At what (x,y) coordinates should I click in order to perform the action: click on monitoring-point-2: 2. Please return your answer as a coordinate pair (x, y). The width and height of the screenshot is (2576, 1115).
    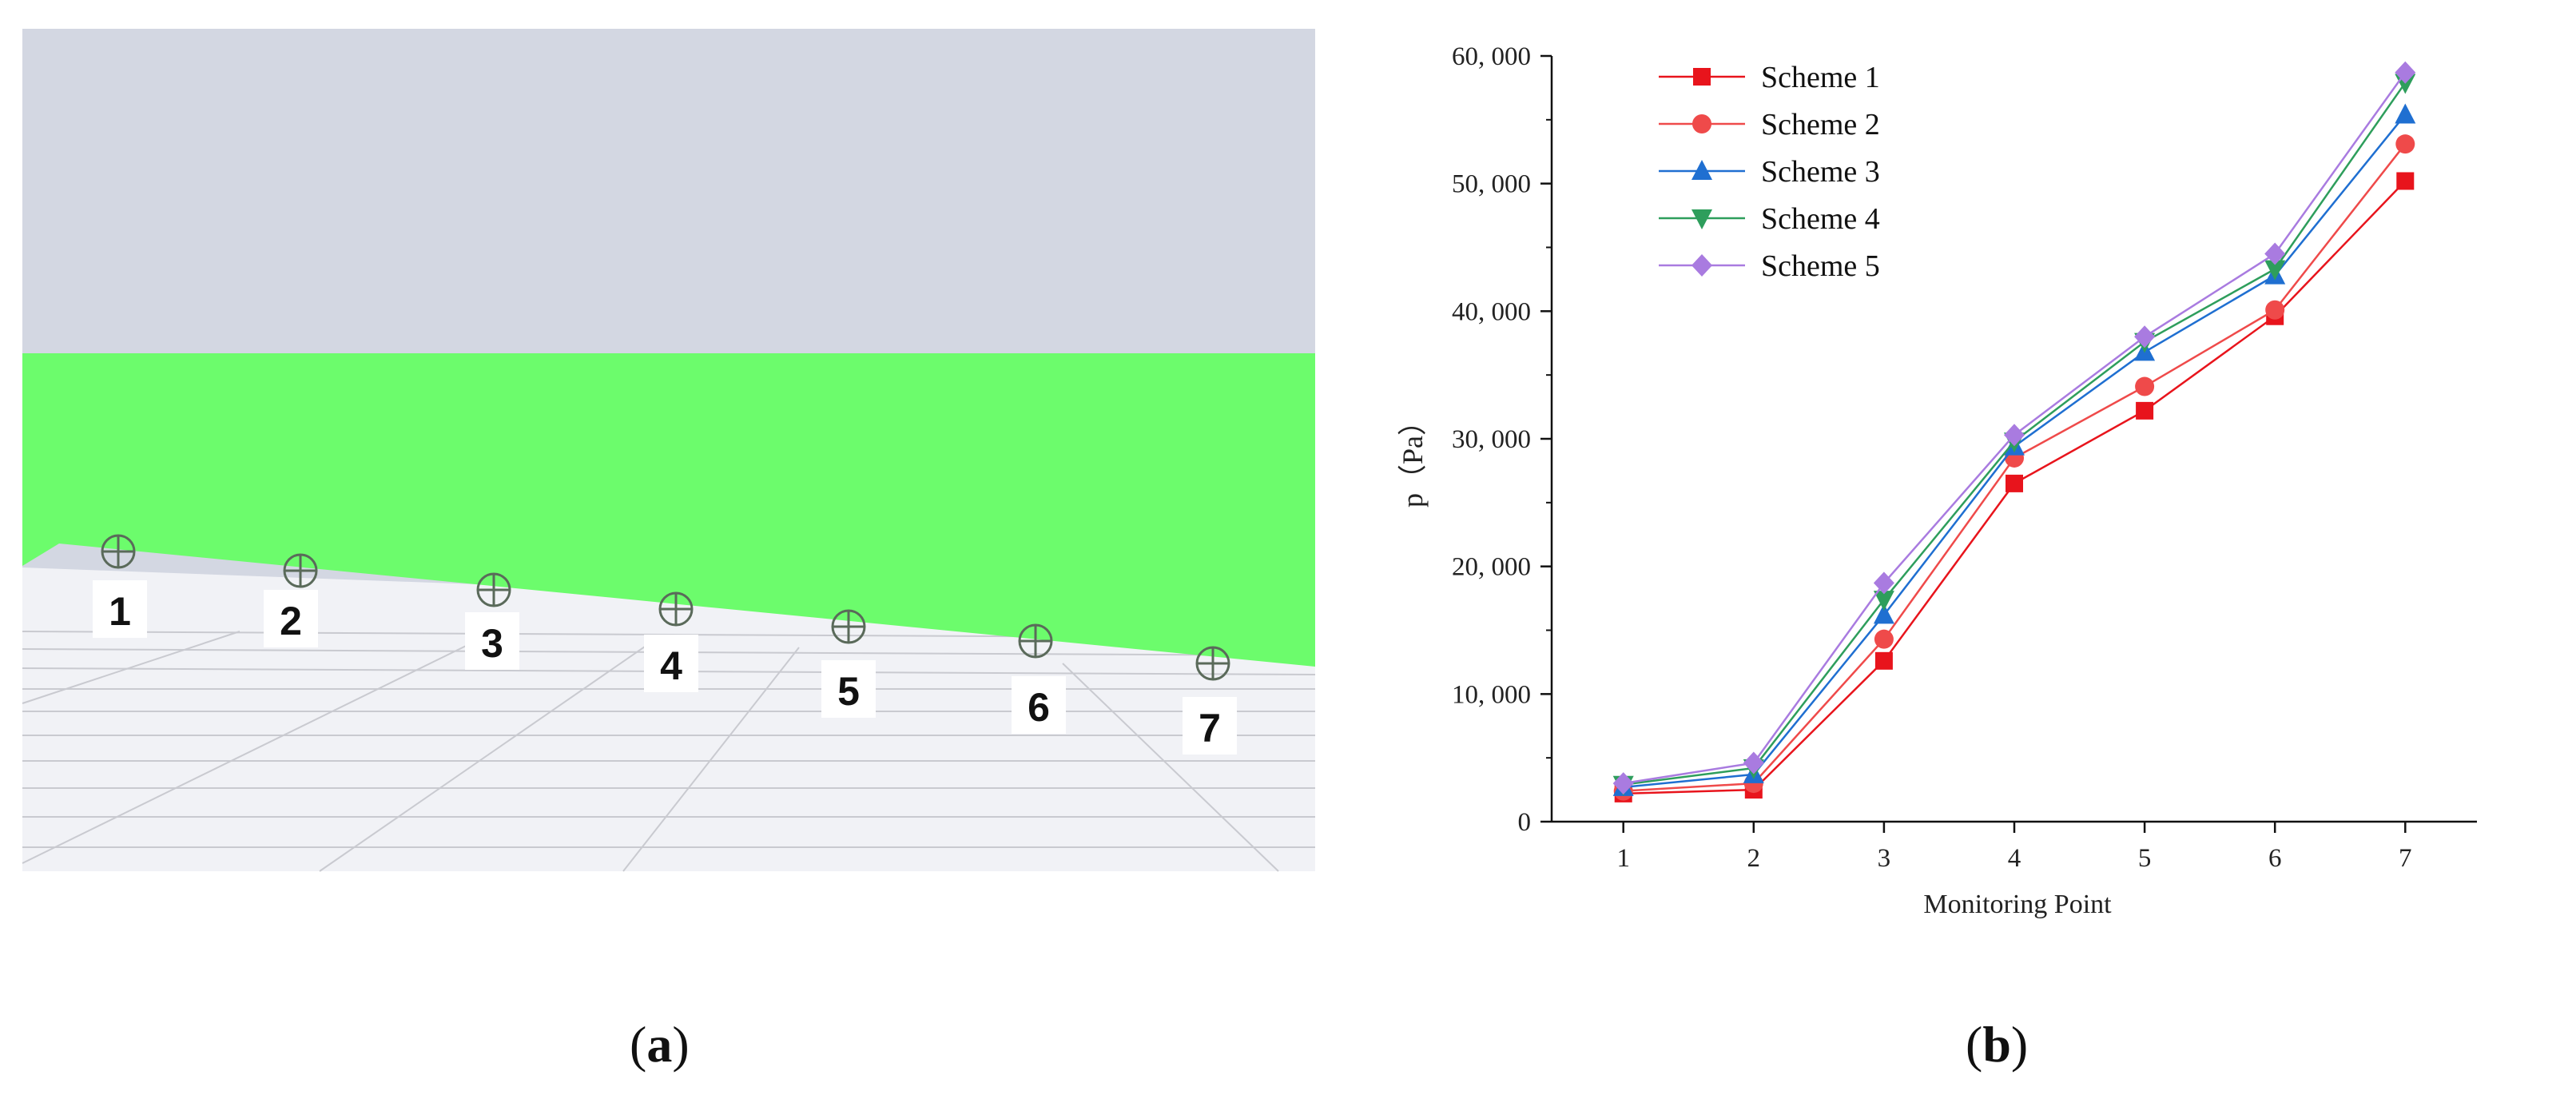
    Looking at the image, I should click on (291, 600).